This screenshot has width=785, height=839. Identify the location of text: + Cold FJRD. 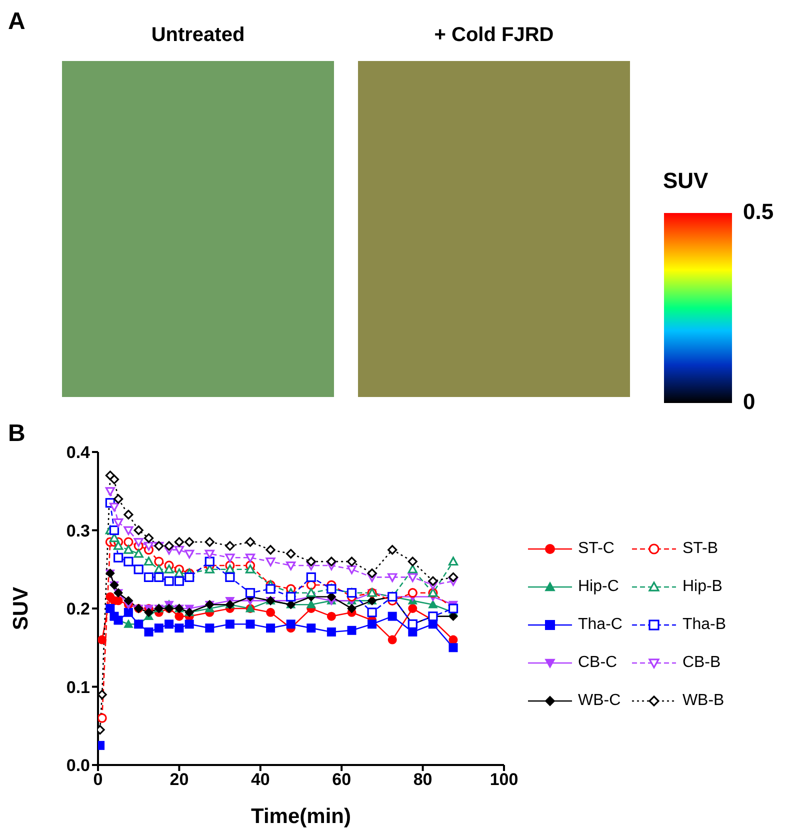
(494, 35).